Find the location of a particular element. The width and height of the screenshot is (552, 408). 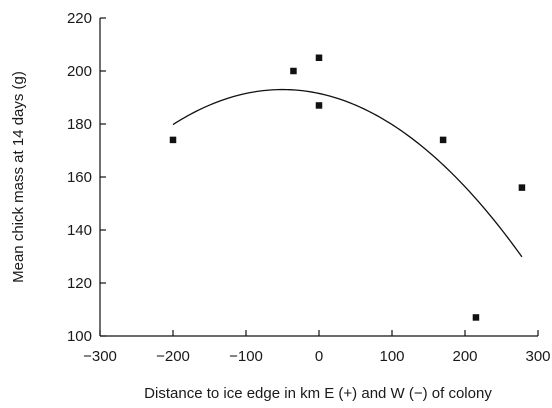

y-axis-label: Mean chick mass at 14 days (g) is located at coordinates (18, 177).